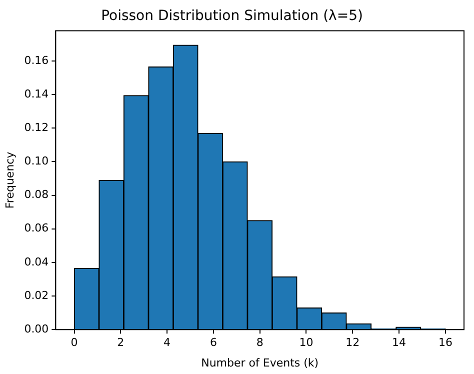  I want to click on y-tick-label: 0.14, so click(36, 93).